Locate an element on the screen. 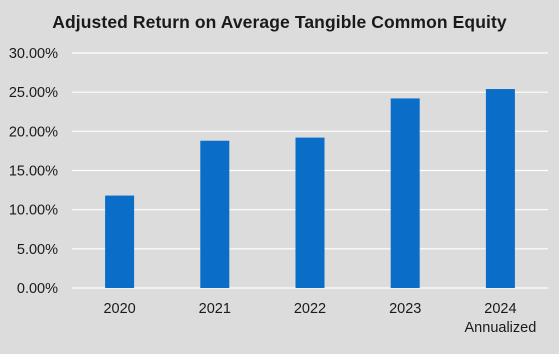 The image size is (559, 354). x-category-label: 2021 is located at coordinates (215, 309).